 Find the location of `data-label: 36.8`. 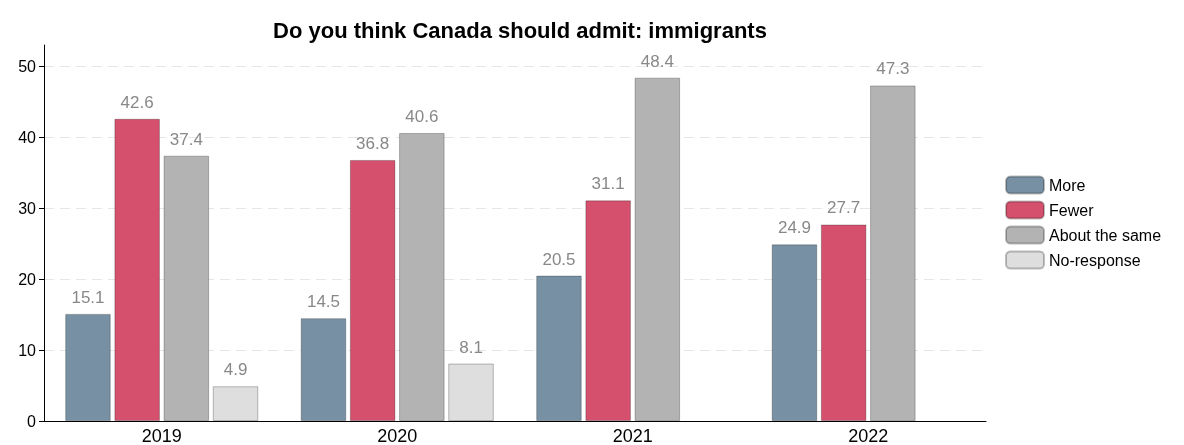

data-label: 36.8 is located at coordinates (373, 143).